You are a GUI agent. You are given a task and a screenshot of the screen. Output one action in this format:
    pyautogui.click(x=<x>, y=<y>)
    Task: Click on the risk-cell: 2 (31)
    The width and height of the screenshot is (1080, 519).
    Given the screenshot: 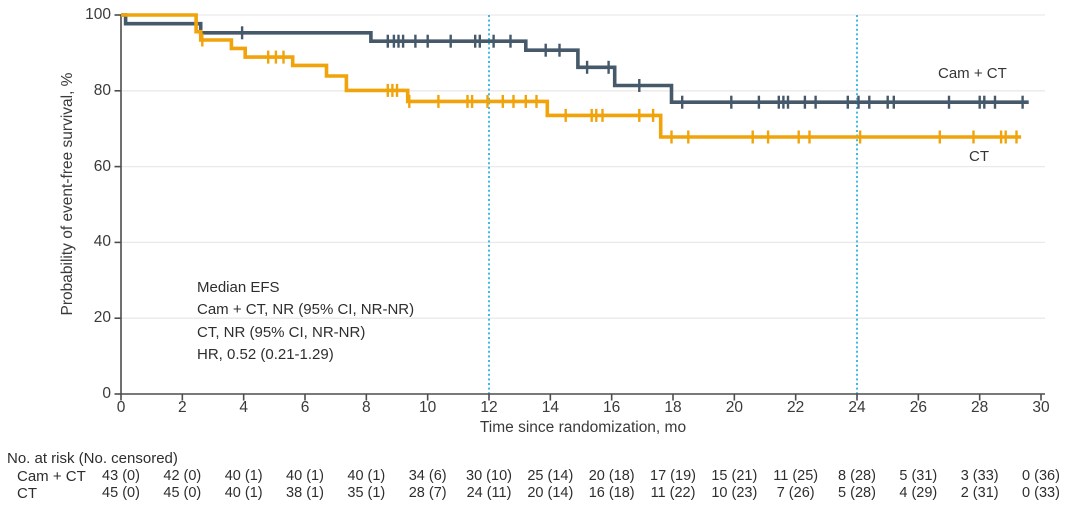 What is the action you would take?
    pyautogui.click(x=979, y=493)
    